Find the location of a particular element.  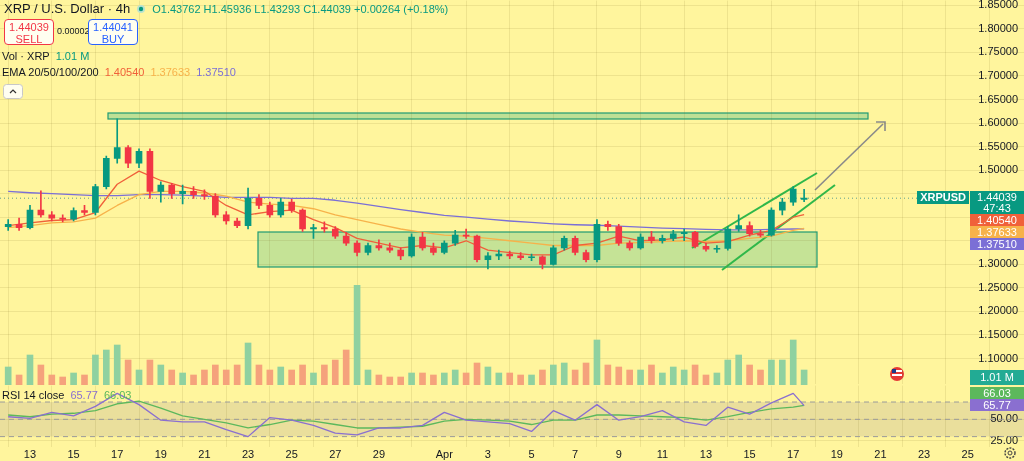

y-tick-label: 1.10000 is located at coordinates (998, 357).